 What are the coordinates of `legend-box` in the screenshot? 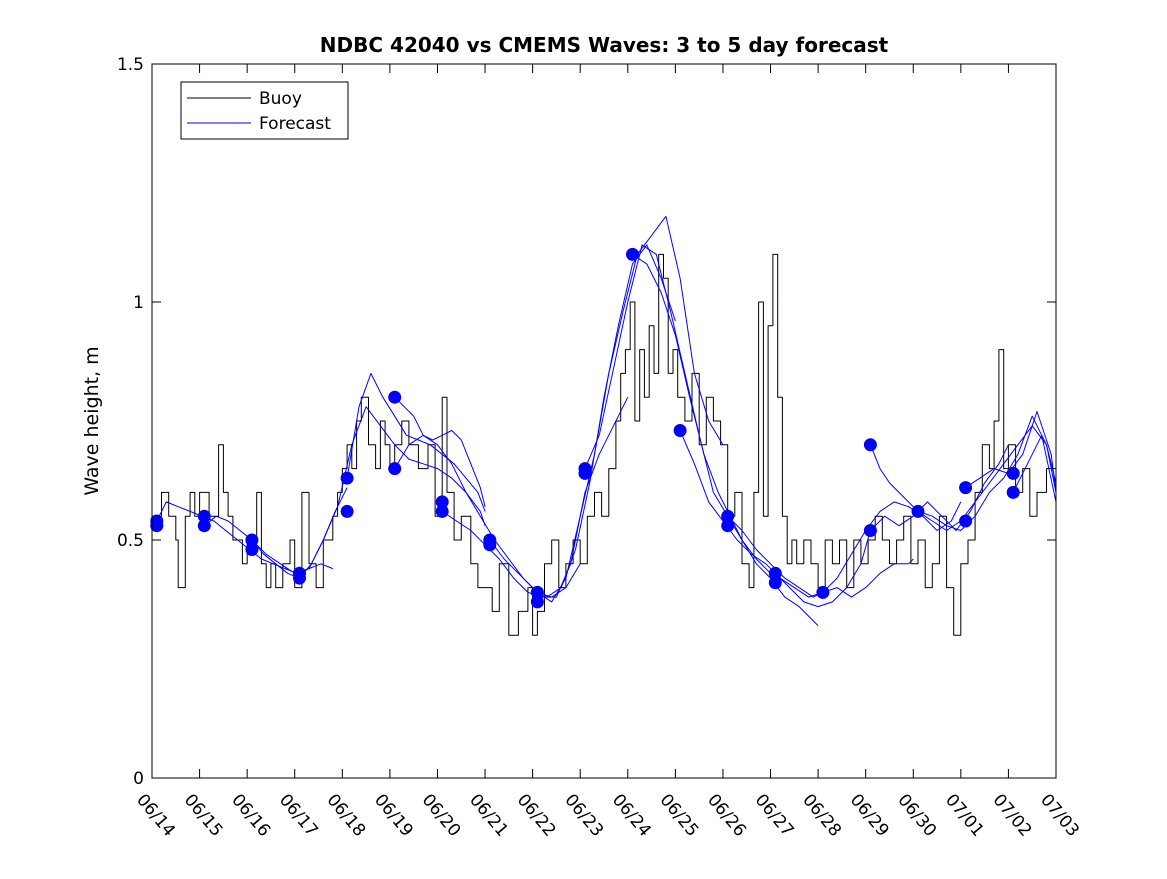 It's located at (264, 110).